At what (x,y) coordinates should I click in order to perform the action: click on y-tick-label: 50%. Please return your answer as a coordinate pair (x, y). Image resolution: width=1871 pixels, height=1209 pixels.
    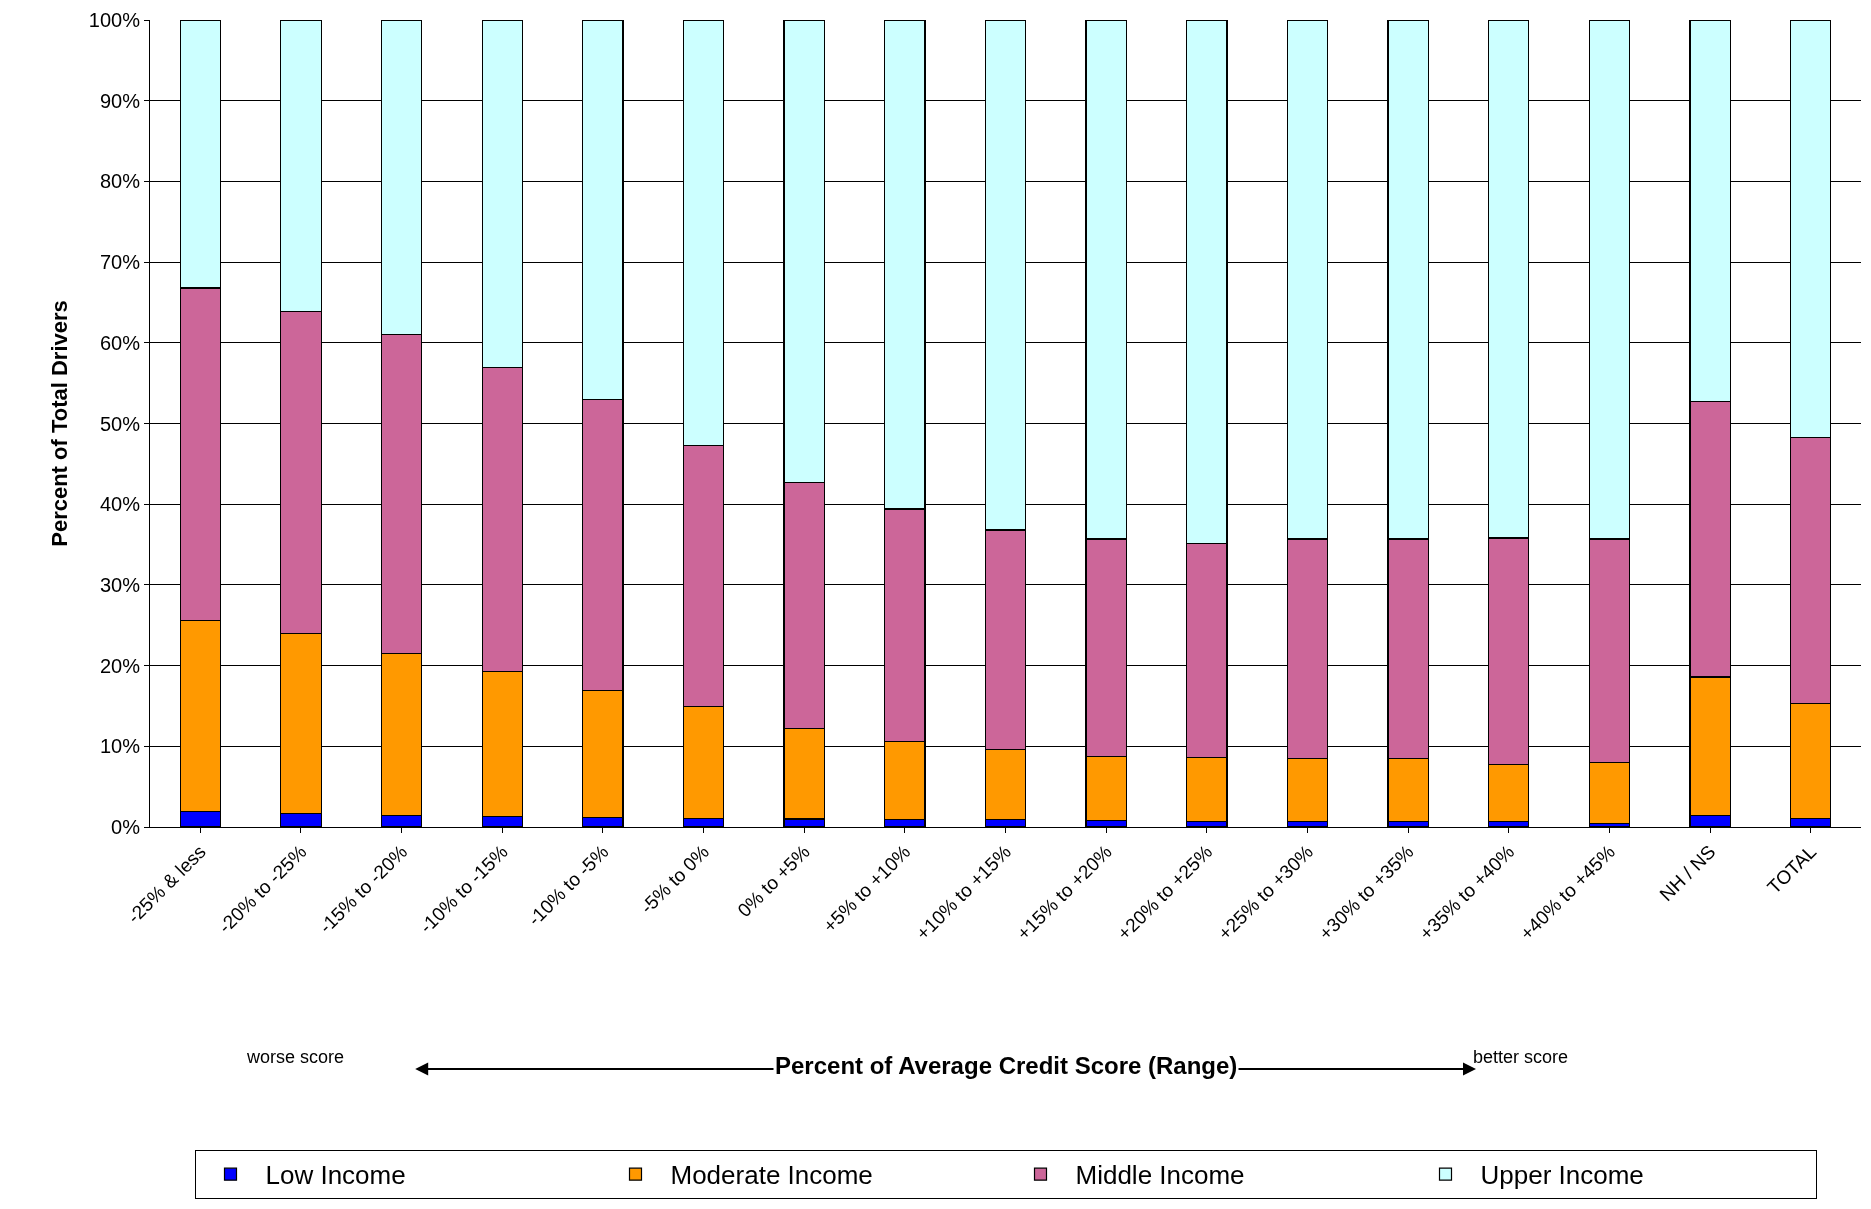
    Looking at the image, I should click on (120, 423).